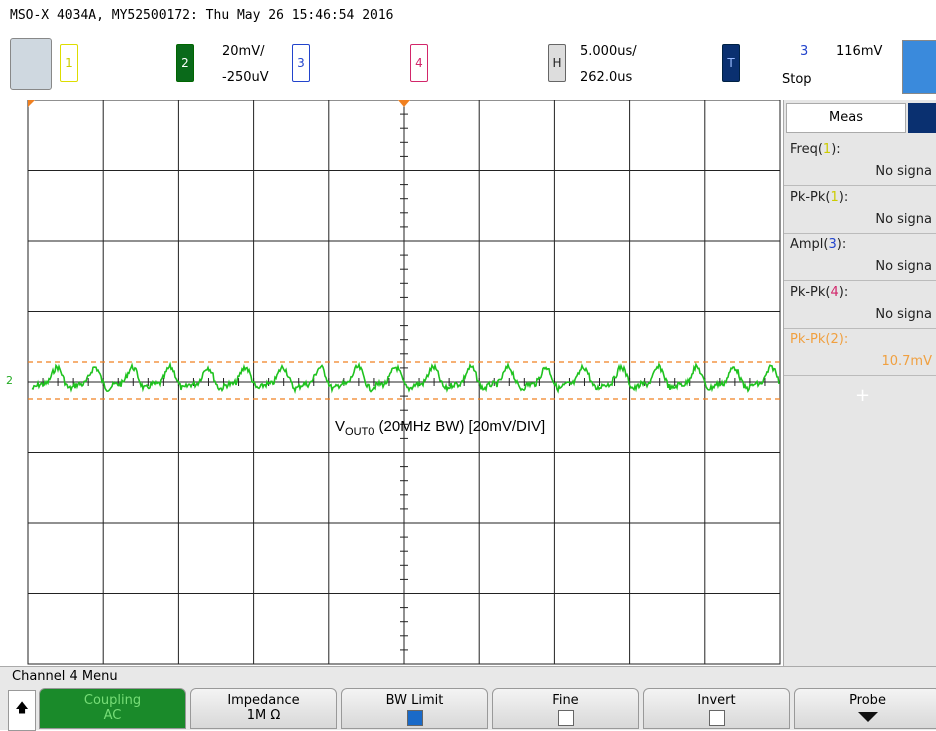  What do you see at coordinates (863, 197) in the screenshot?
I see `meas-label: Pk-Pk(1):` at bounding box center [863, 197].